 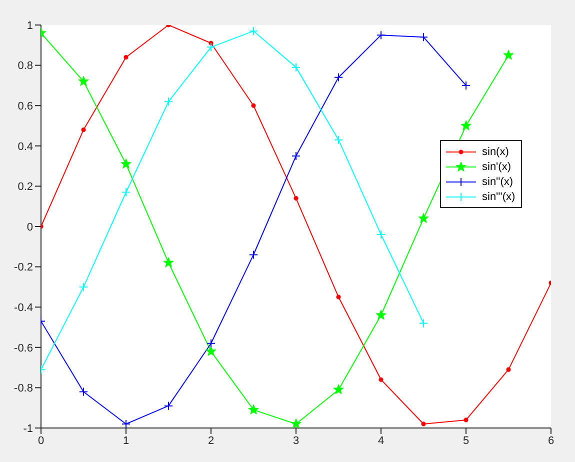 What do you see at coordinates (29, 26) in the screenshot?
I see `y-tick-label: 1` at bounding box center [29, 26].